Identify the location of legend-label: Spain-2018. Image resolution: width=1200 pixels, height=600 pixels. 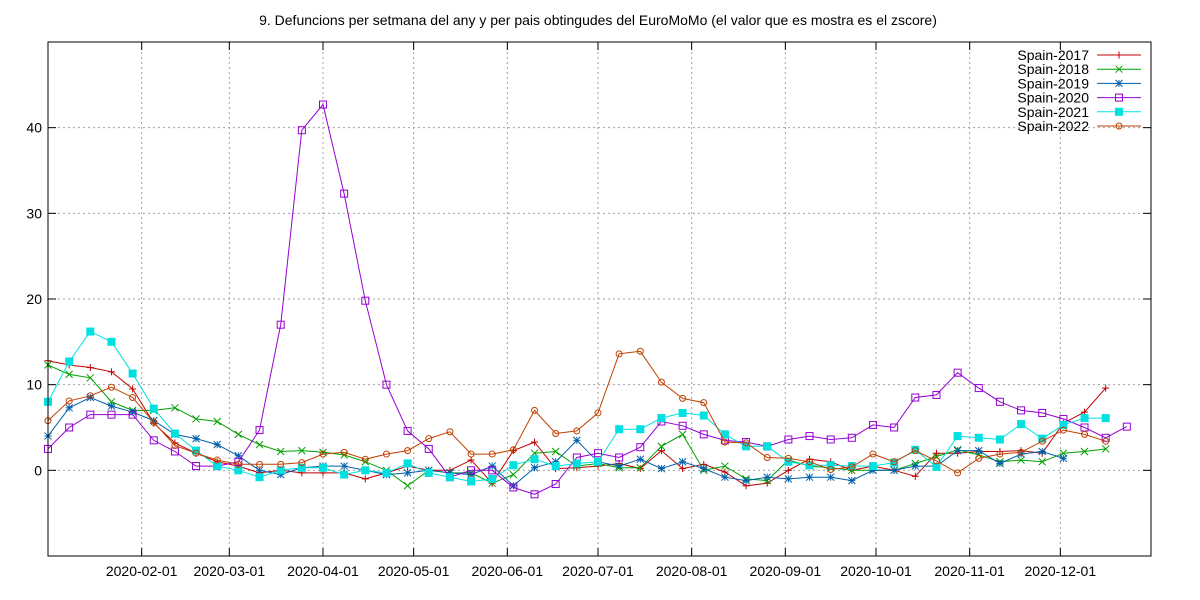
(1053, 69).